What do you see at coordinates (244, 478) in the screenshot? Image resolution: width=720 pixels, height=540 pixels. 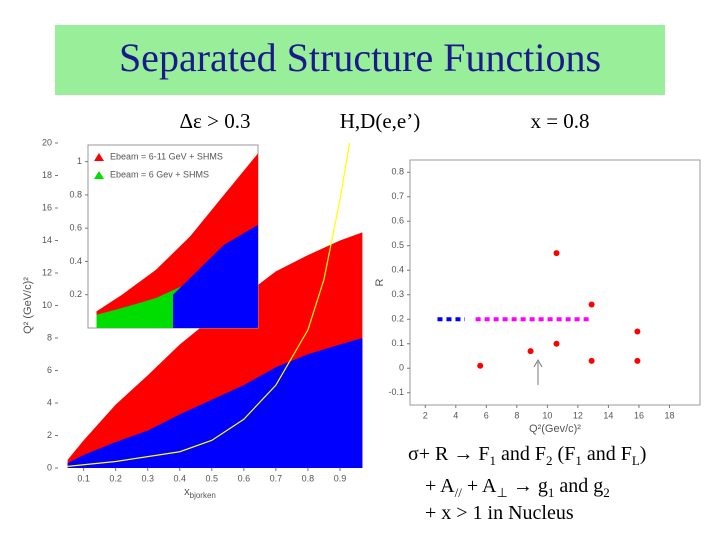 I see `x-tick-label: 0.6` at bounding box center [244, 478].